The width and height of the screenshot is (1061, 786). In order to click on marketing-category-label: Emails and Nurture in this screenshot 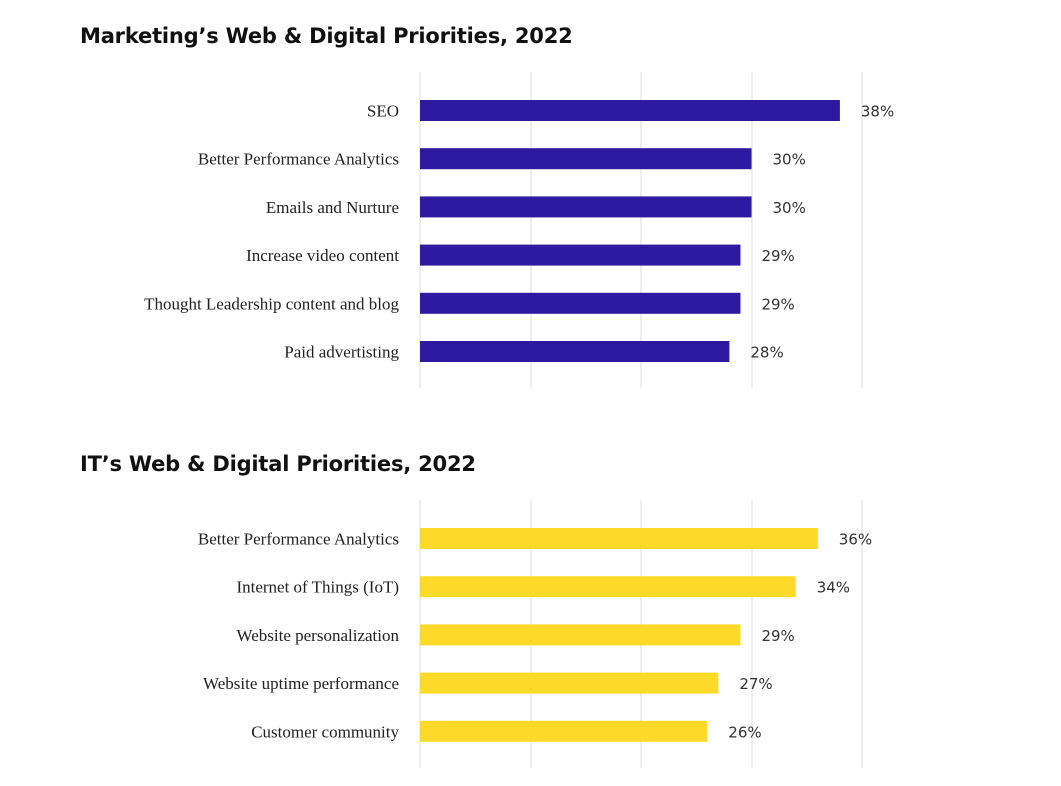, I will do `click(332, 207)`.